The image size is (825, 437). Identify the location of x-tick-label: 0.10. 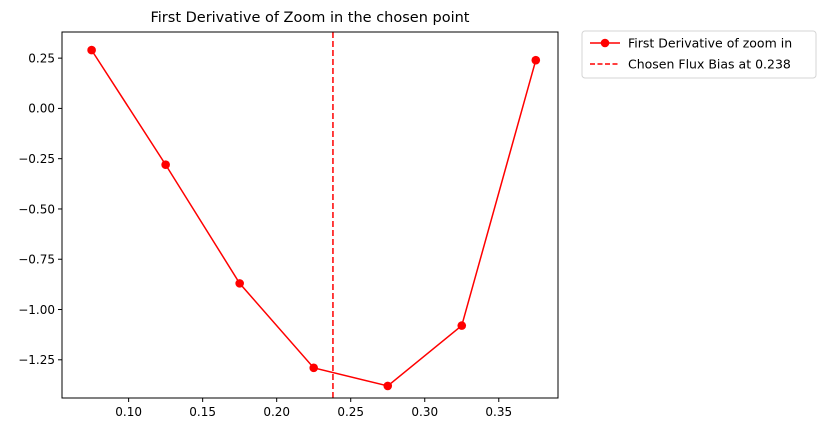
(128, 412).